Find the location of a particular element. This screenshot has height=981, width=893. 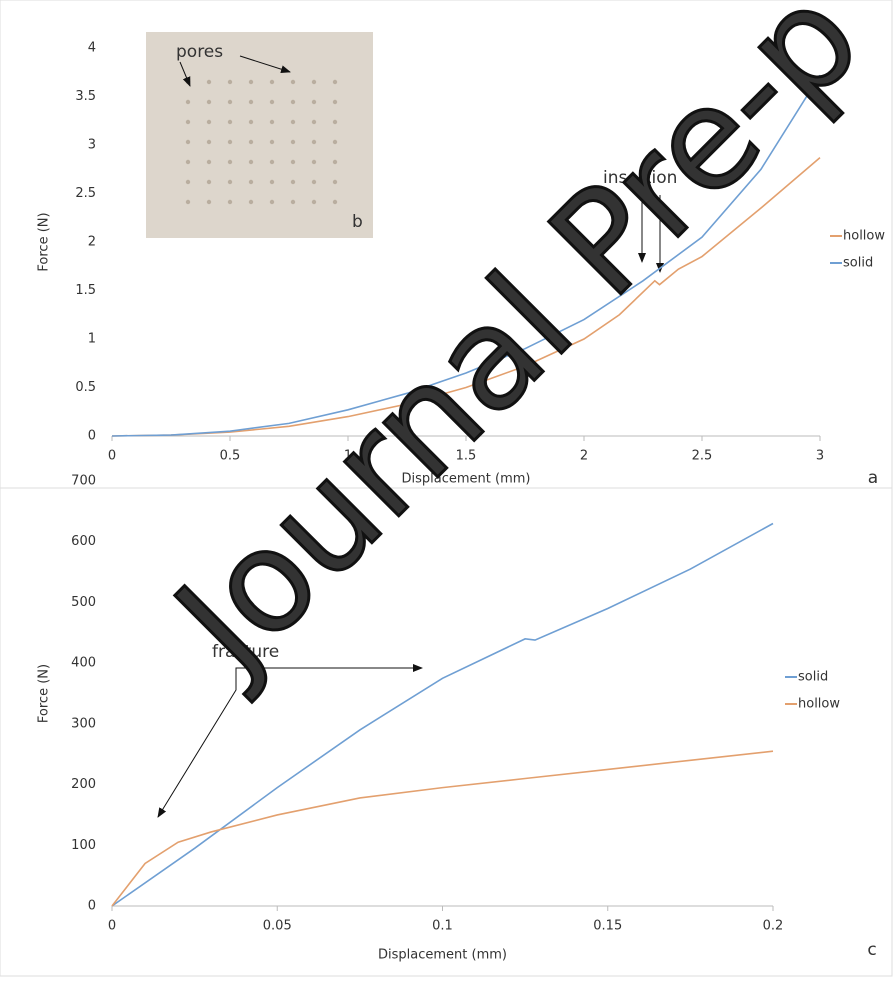

x-tick-label: 2 is located at coordinates (584, 456).